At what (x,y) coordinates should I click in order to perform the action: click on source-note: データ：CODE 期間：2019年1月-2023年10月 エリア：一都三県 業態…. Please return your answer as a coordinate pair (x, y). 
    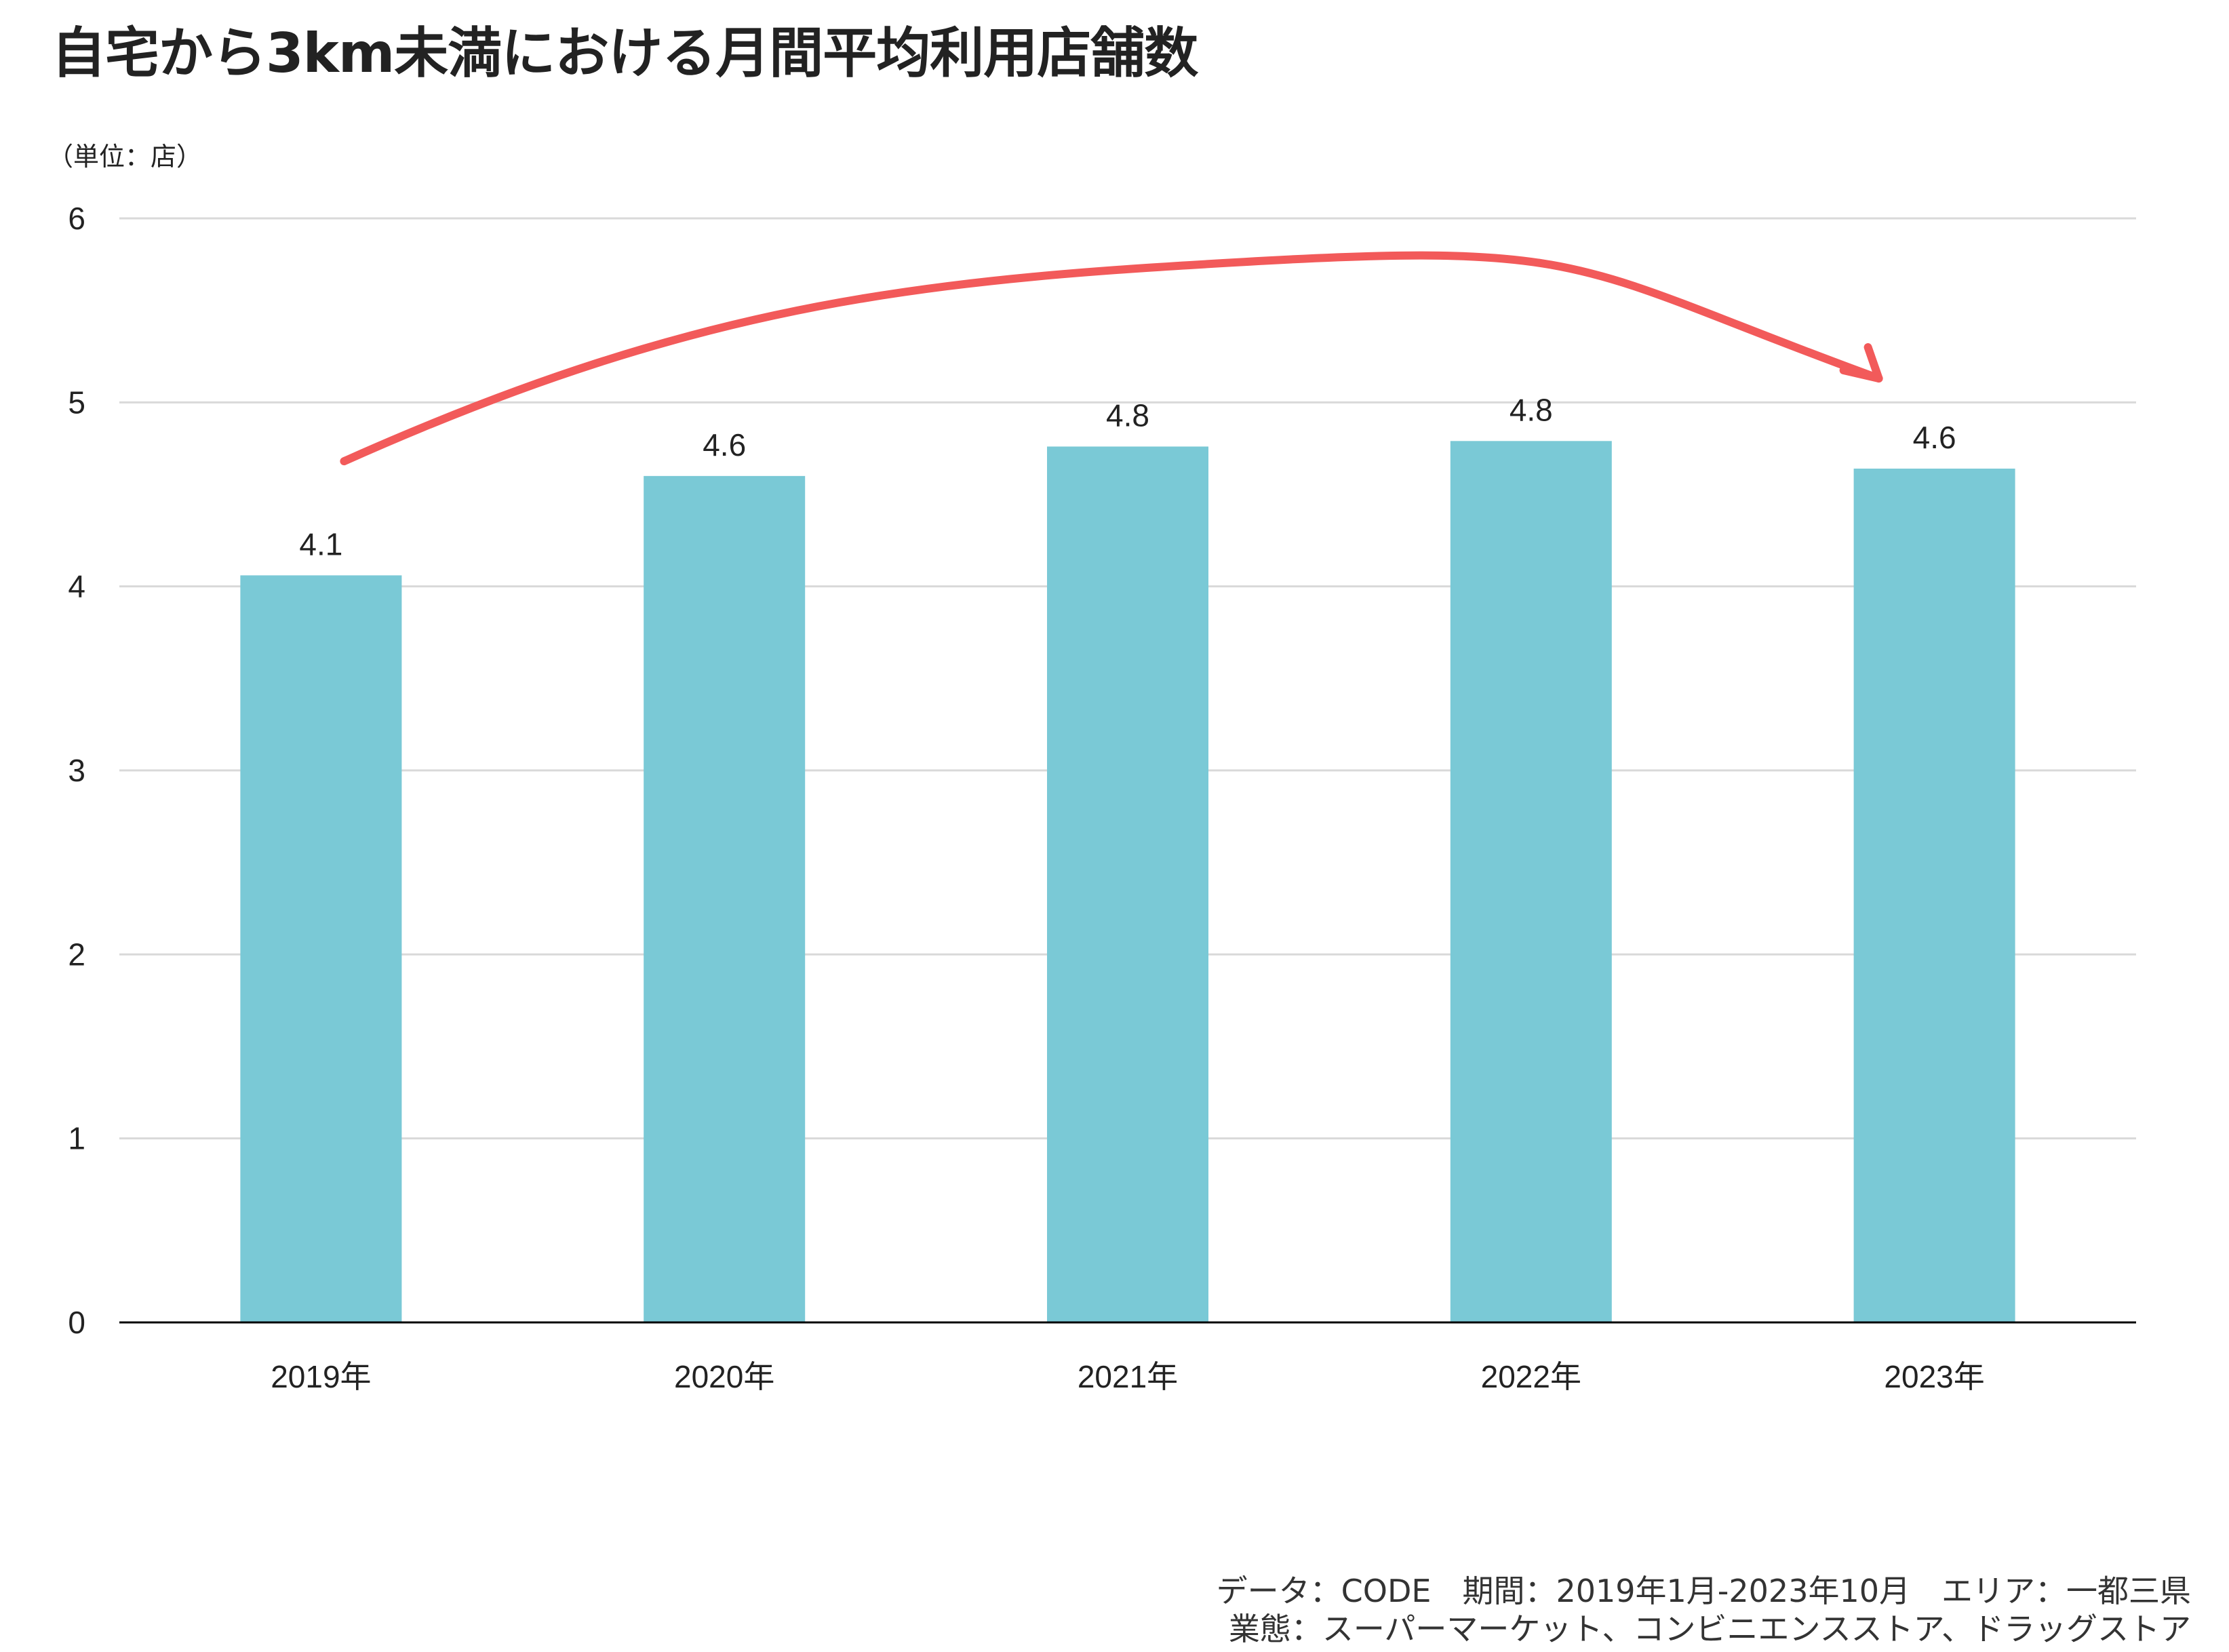
    Looking at the image, I should click on (1704, 1610).